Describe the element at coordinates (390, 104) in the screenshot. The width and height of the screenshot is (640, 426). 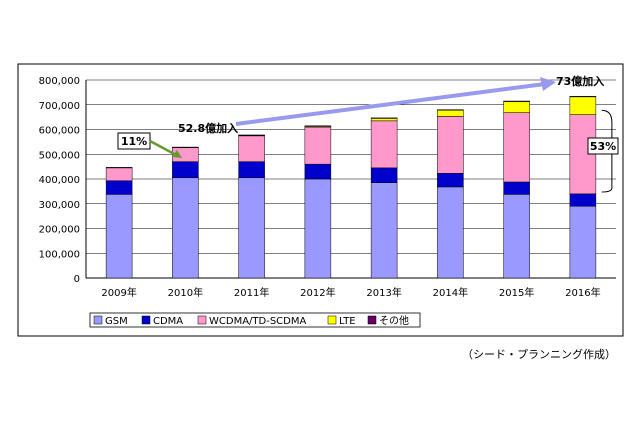
I see `trend-arrow-line` at that location.